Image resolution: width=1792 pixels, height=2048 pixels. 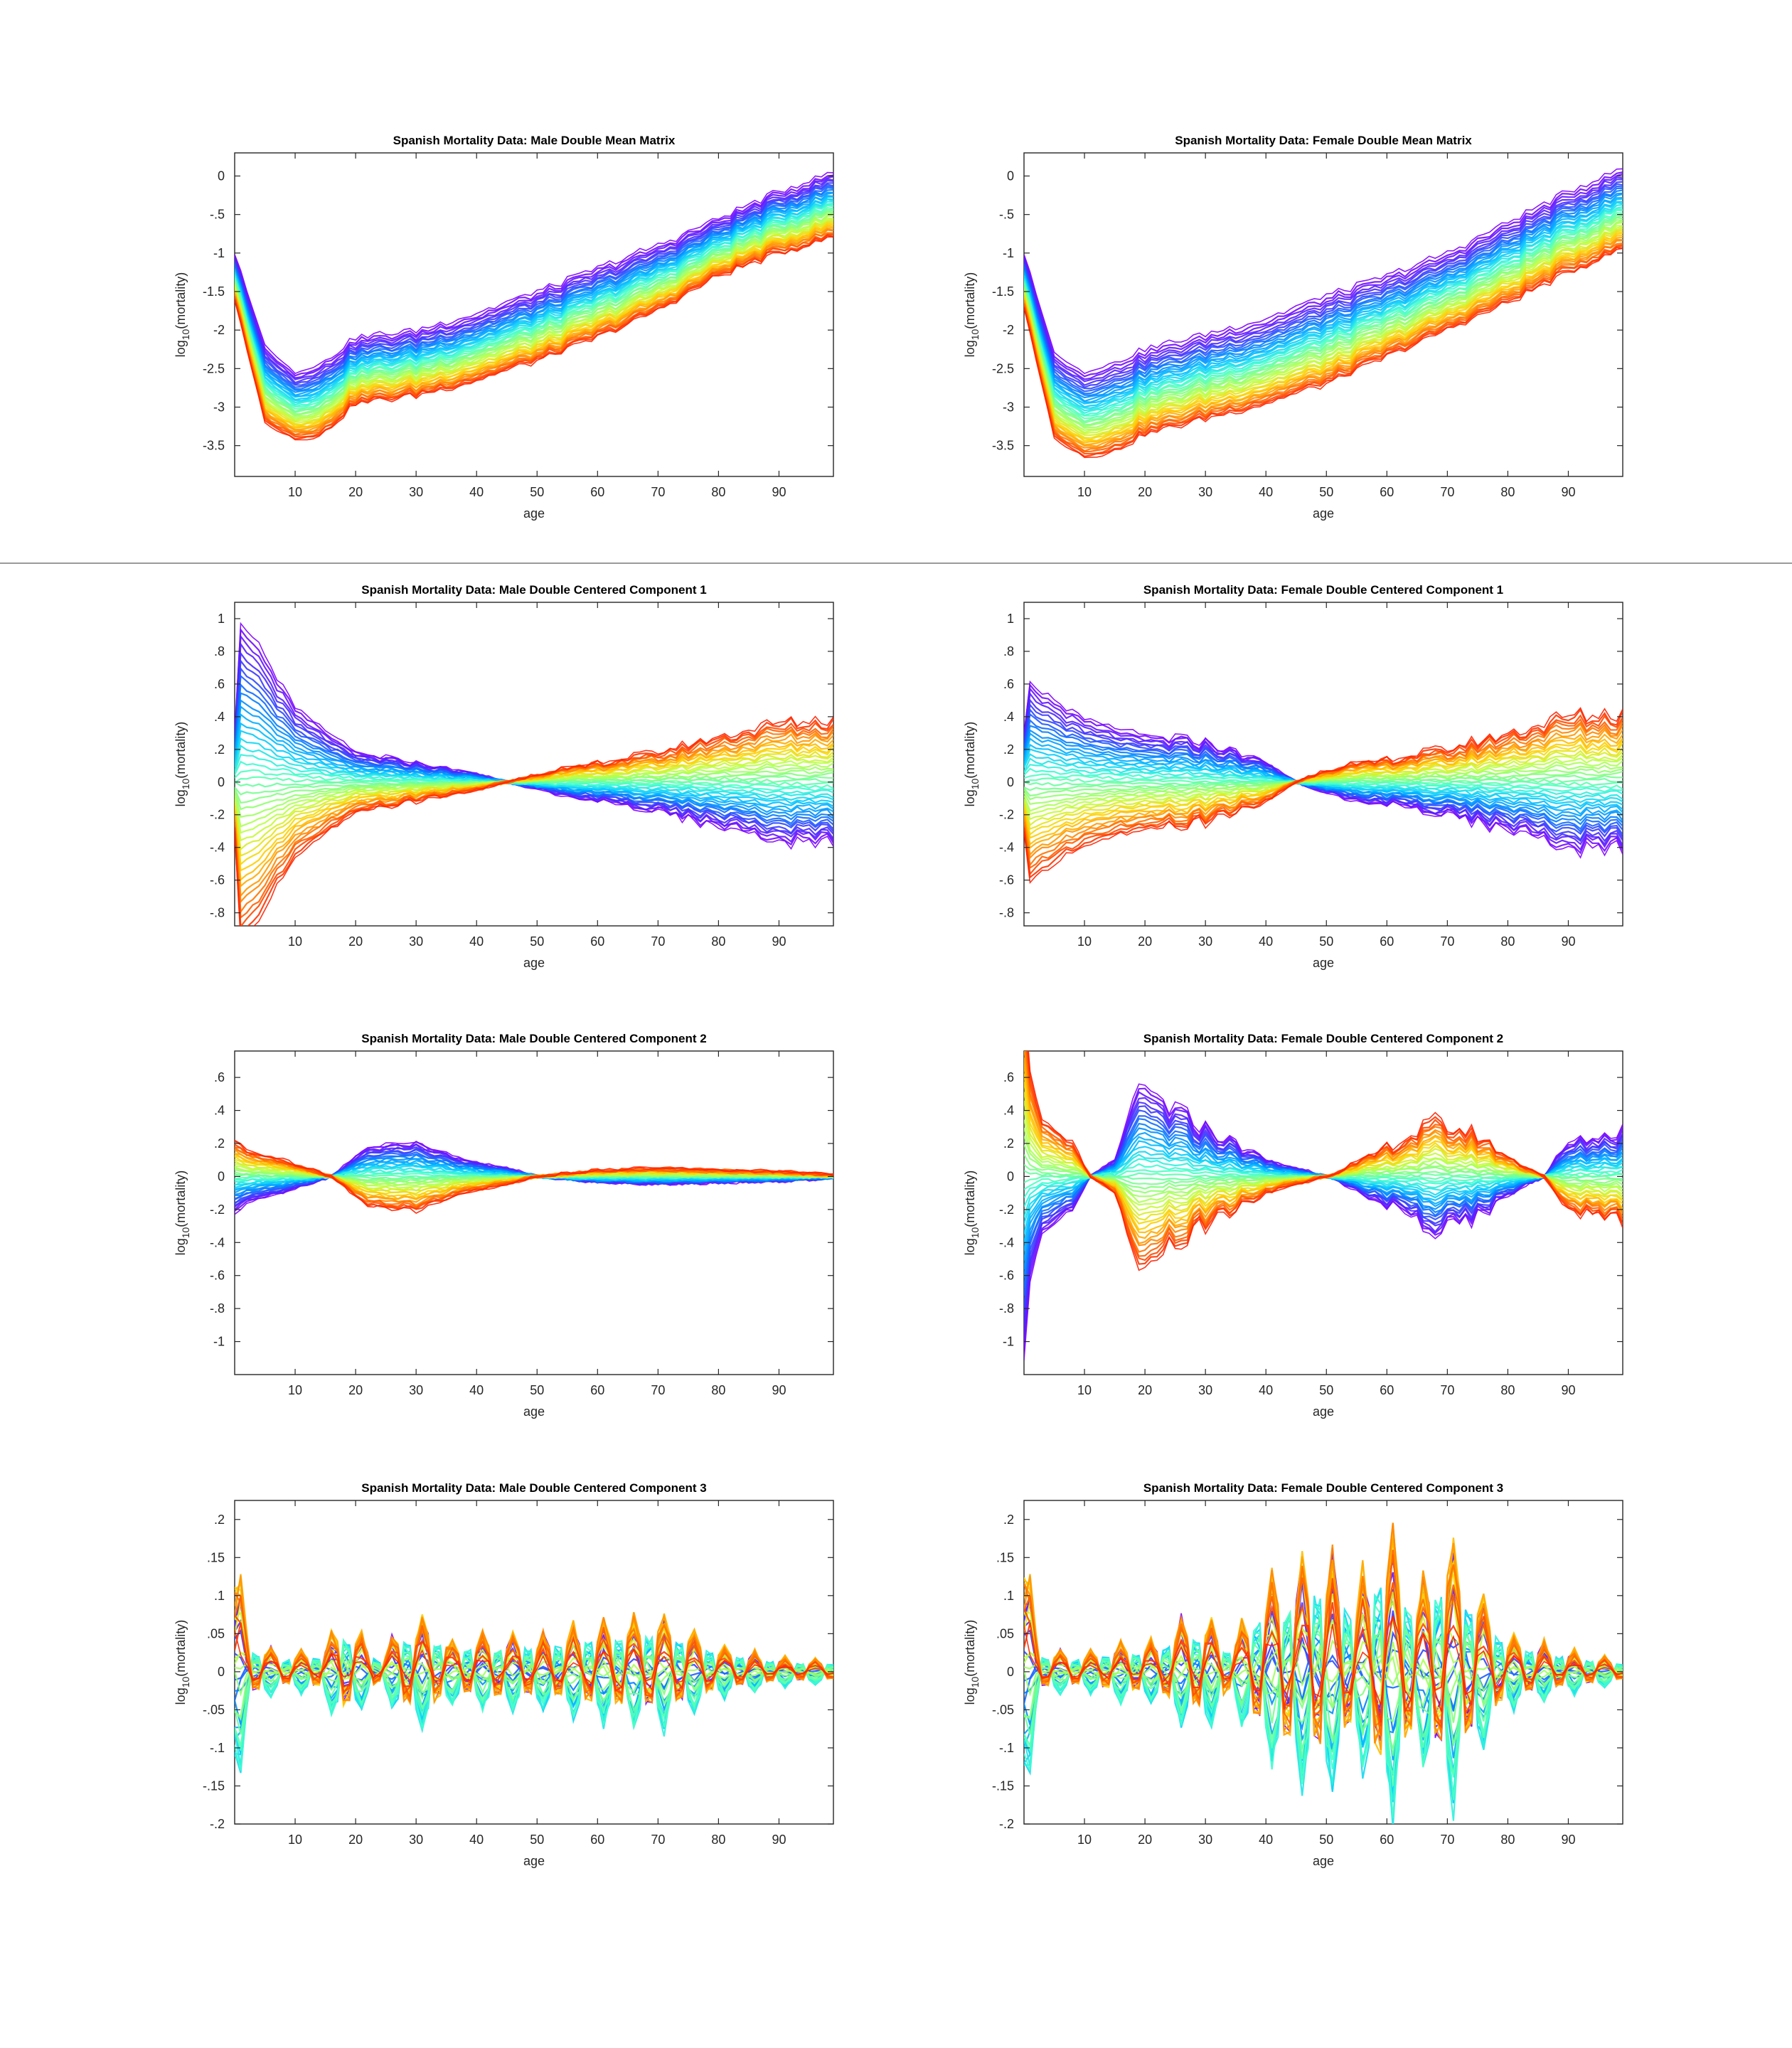 I want to click on y-tick-label: 1, so click(x=1010, y=619).